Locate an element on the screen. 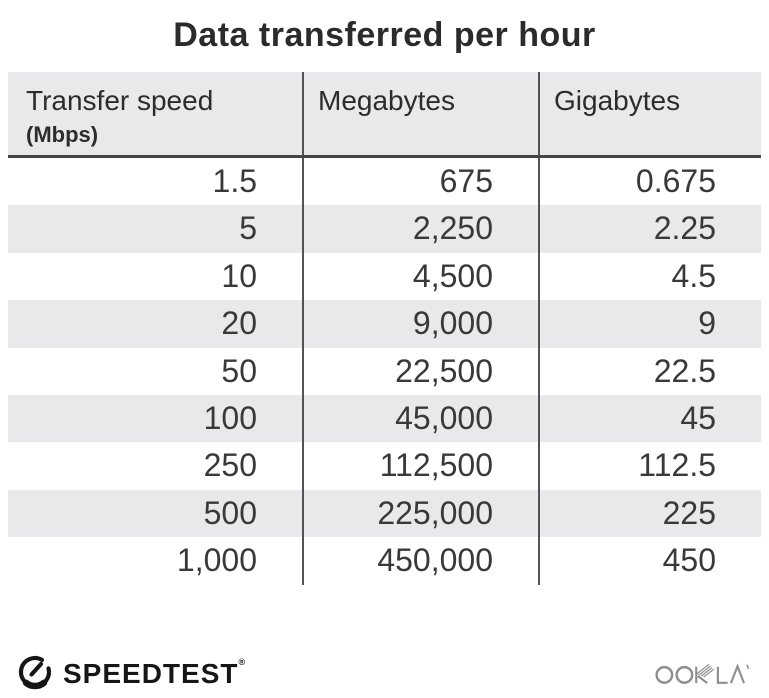  speedtest-trademark: ® is located at coordinates (242, 662).